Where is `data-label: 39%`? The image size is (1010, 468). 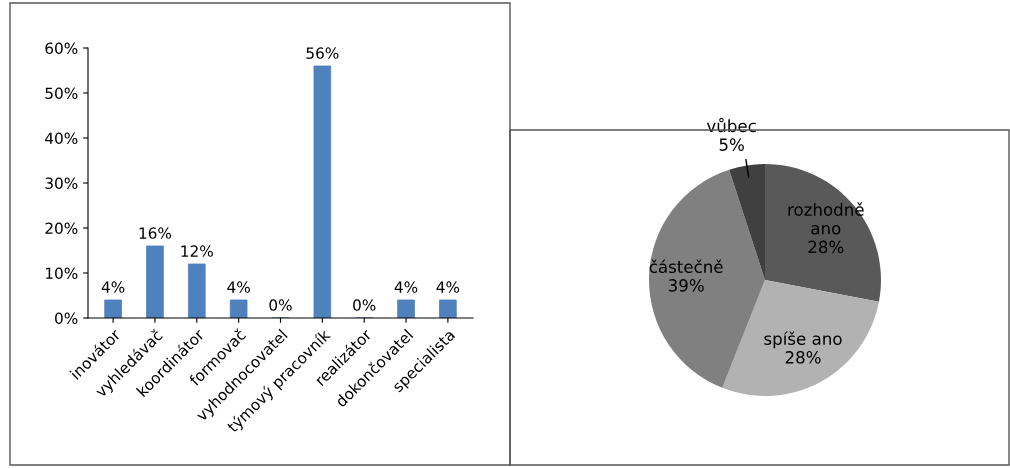
data-label: 39% is located at coordinates (686, 285).